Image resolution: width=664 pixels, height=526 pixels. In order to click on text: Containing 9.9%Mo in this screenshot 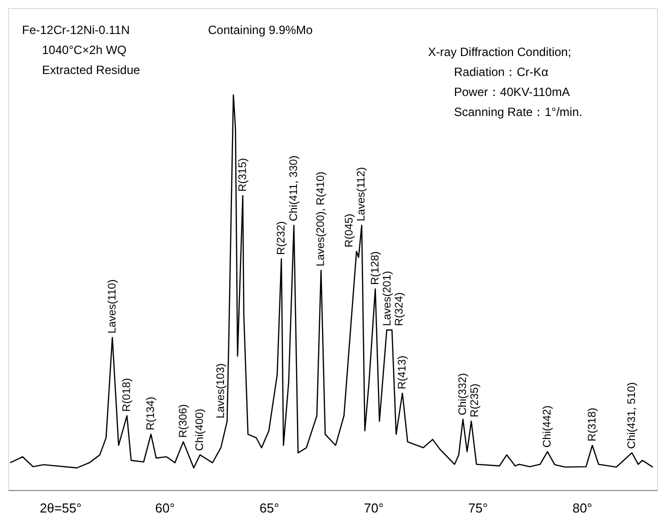, I will do `click(261, 30)`.